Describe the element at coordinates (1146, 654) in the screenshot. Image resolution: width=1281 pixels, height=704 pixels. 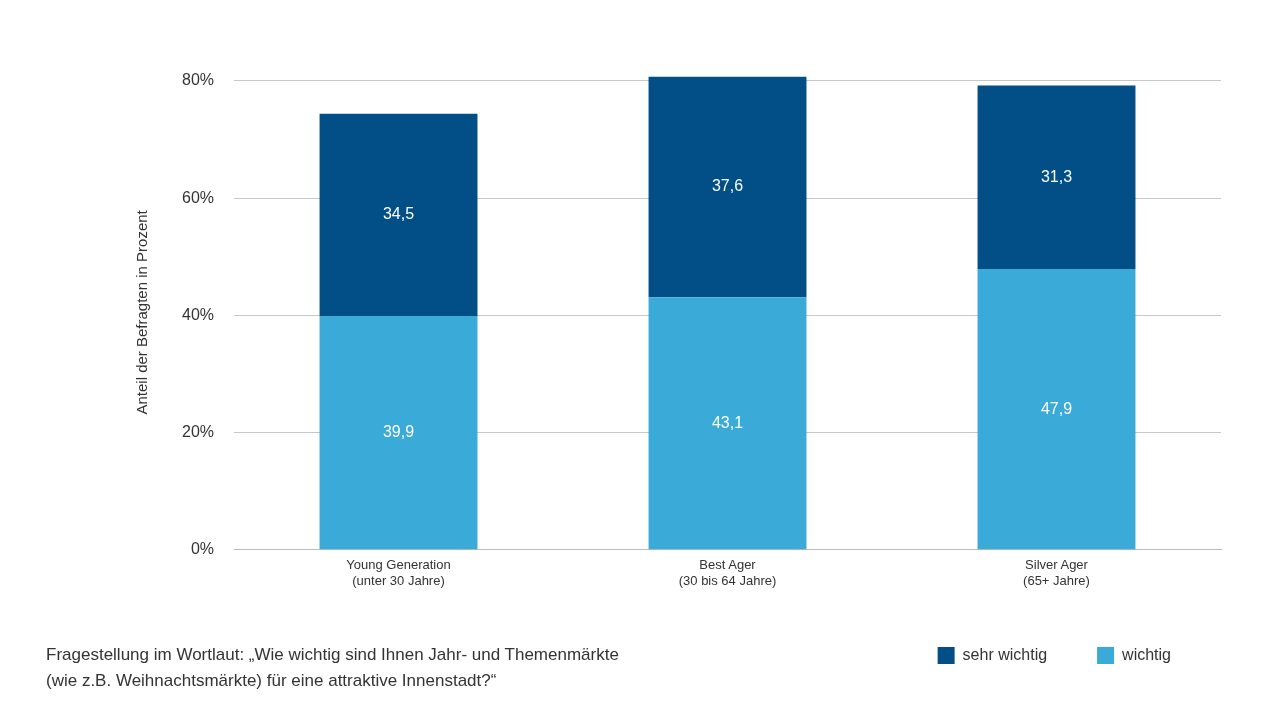
I see `legend-label: wichtig` at that location.